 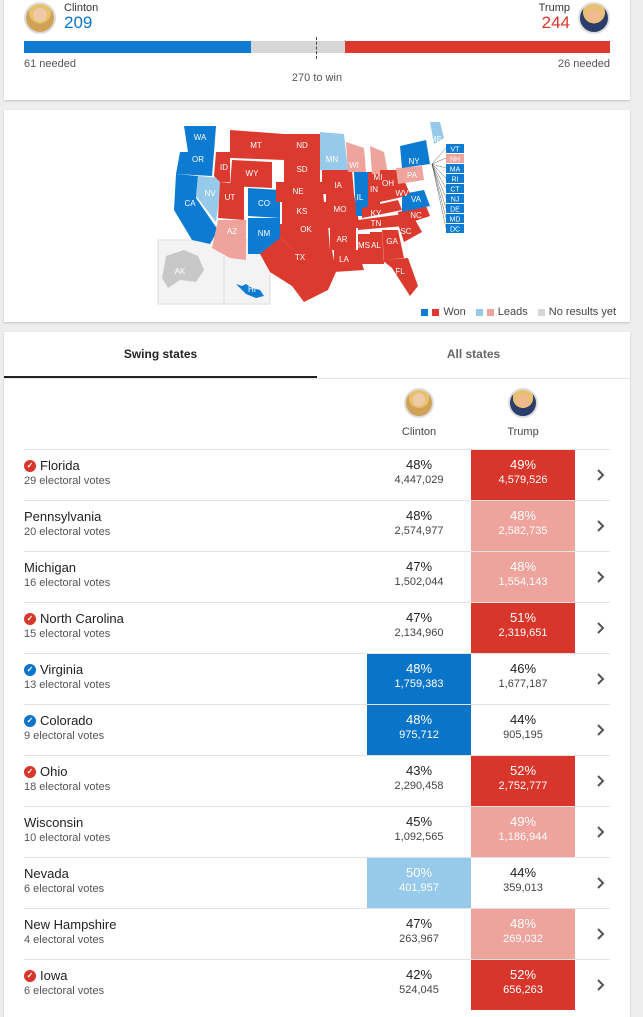 I want to click on state-box-DE, so click(x=455, y=208).